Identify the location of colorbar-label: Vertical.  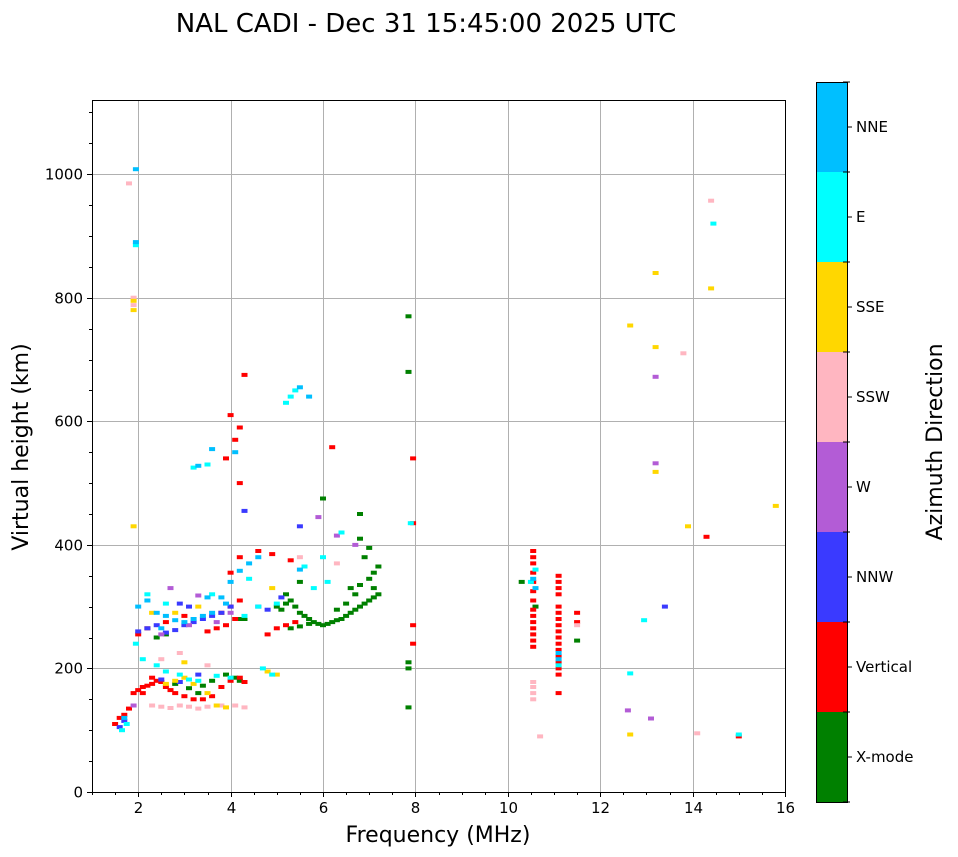
(884, 667).